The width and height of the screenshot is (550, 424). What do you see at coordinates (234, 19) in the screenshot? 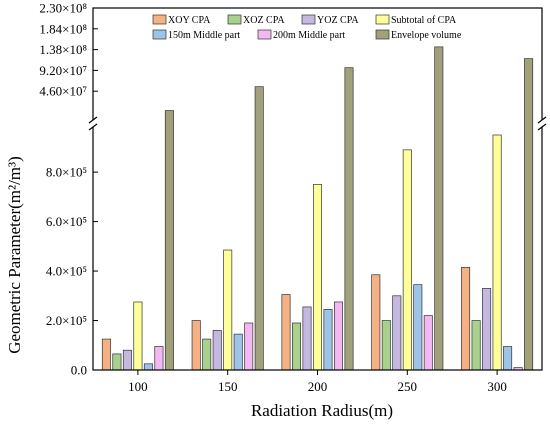
I see `legend-xoz-cpa-swatch` at bounding box center [234, 19].